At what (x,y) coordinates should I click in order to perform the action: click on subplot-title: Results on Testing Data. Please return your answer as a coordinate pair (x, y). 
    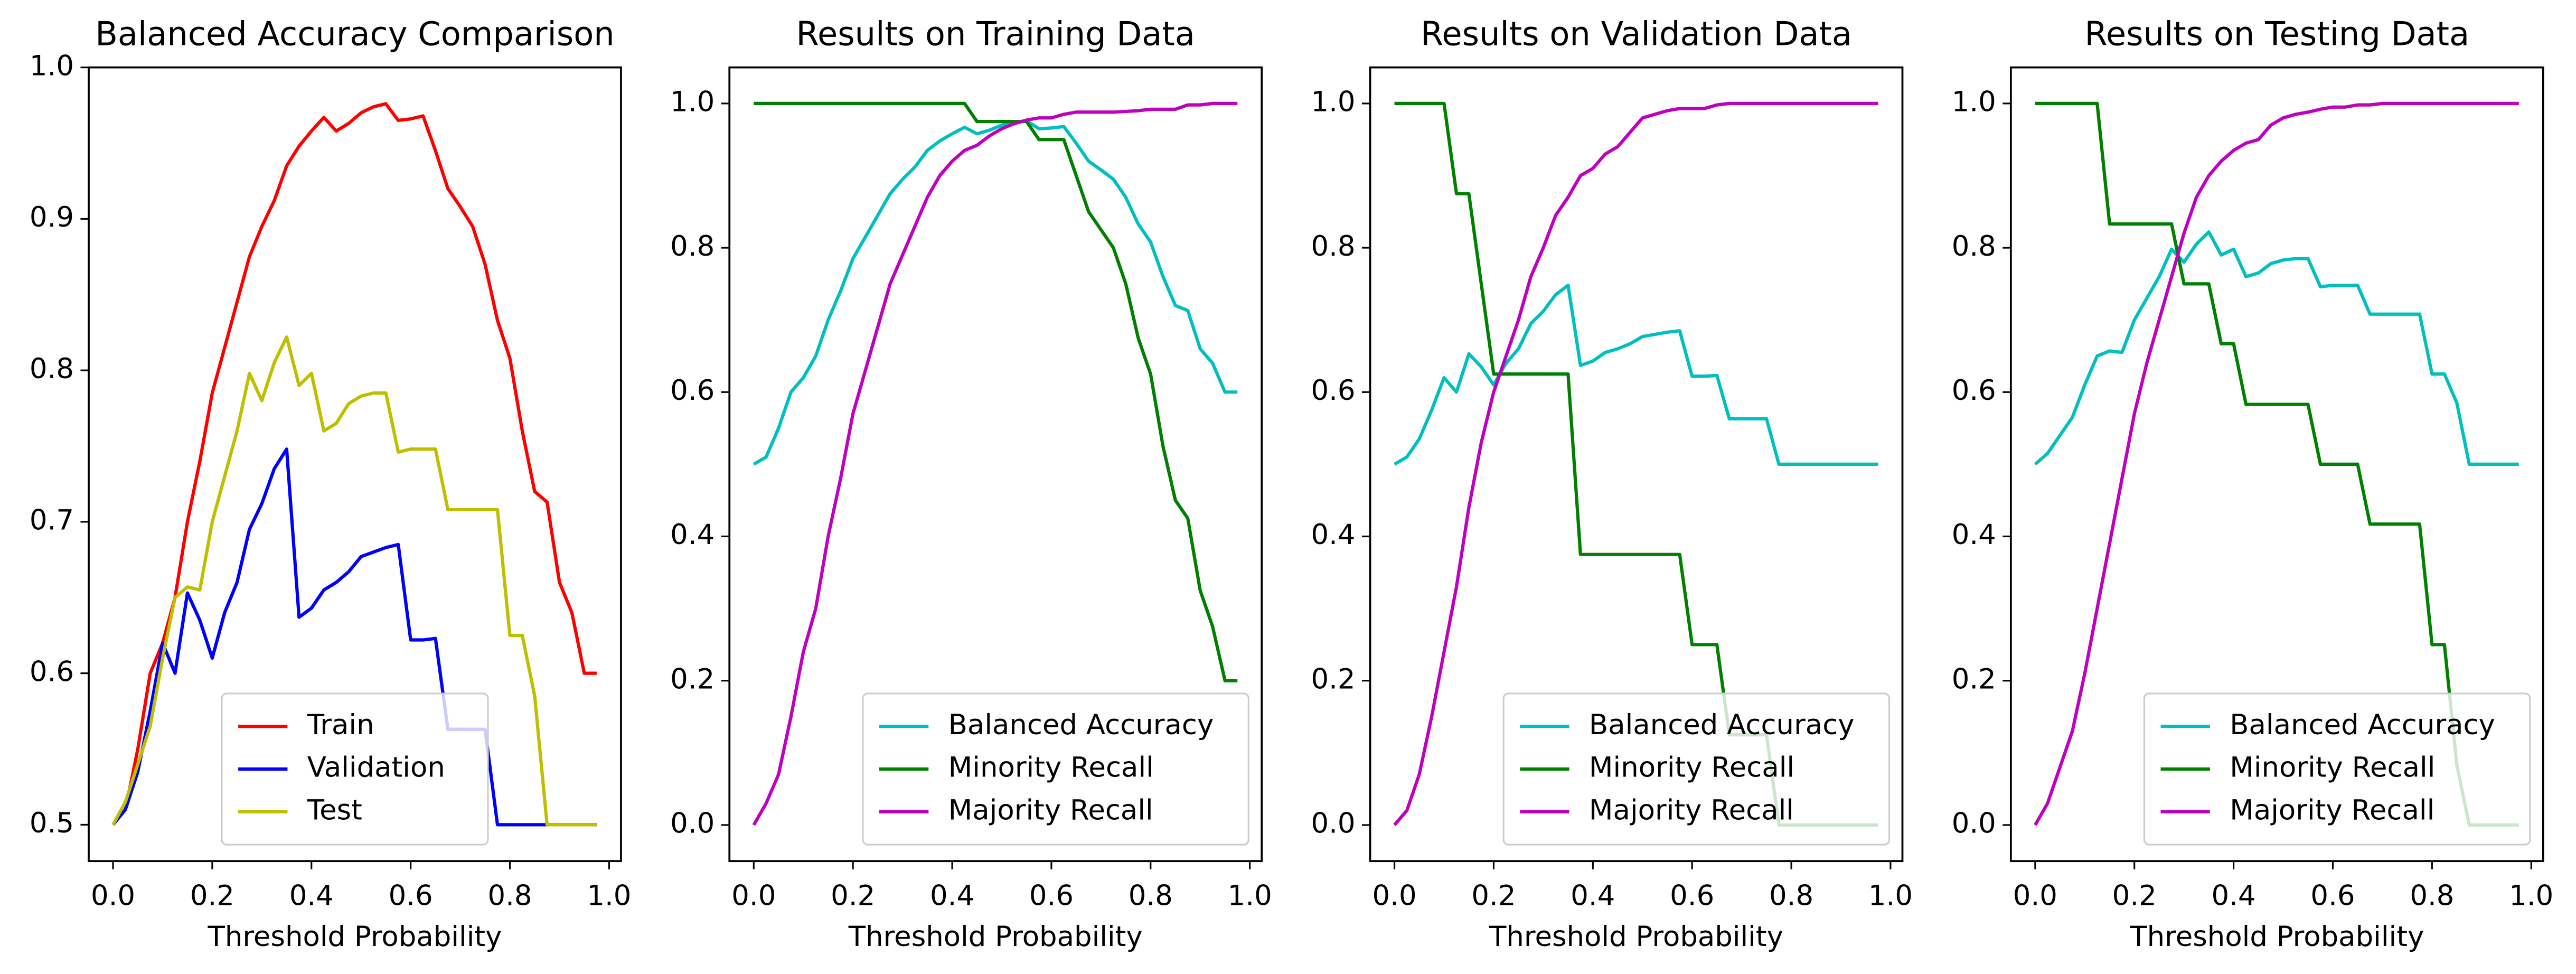
    Looking at the image, I should click on (2276, 34).